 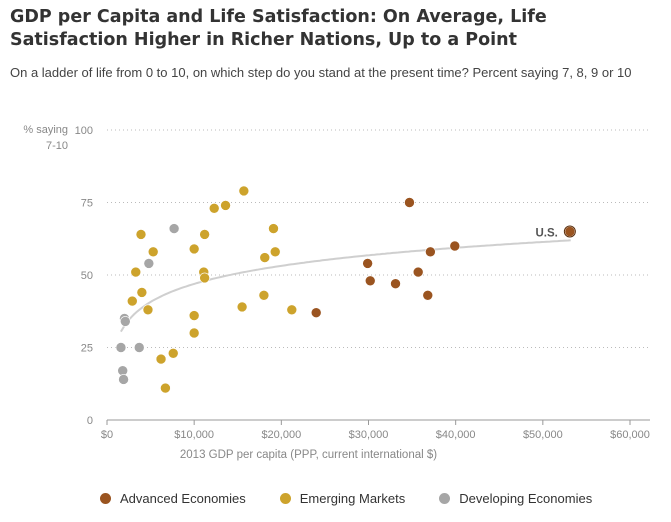 I want to click on us-point-outline, so click(x=569, y=231).